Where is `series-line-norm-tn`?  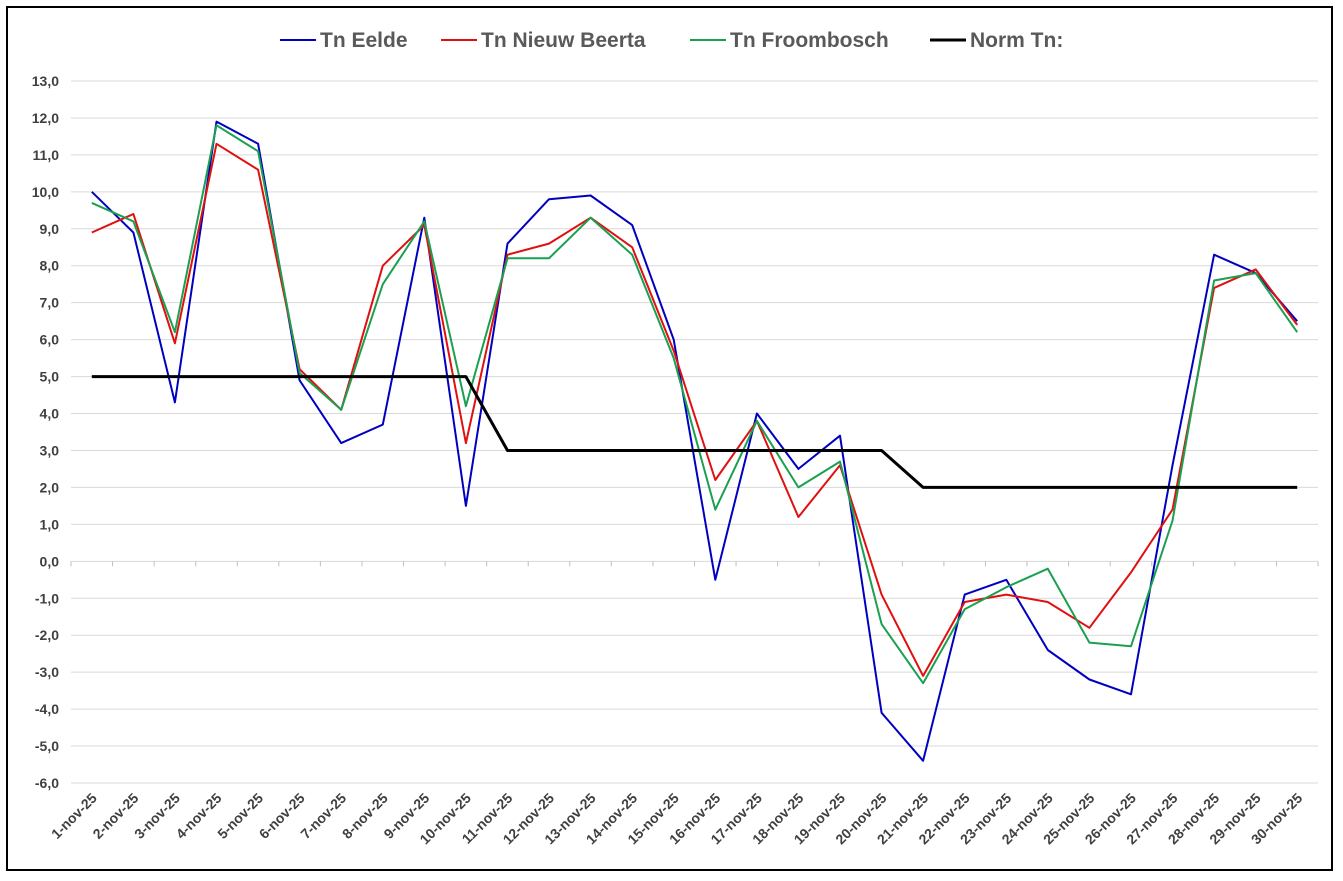
series-line-norm-tn is located at coordinates (694, 432).